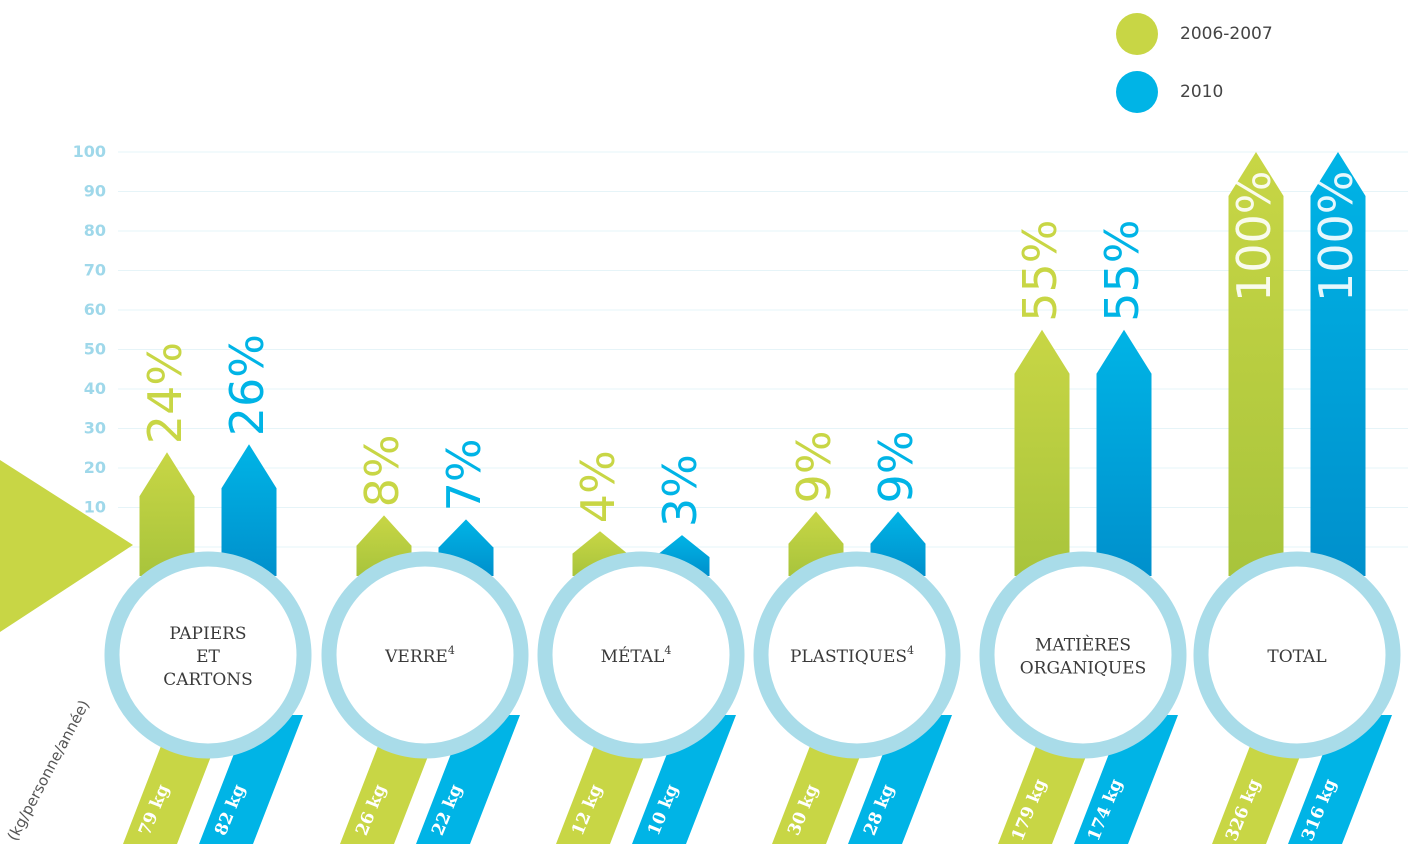 The image size is (1408, 844). What do you see at coordinates (95, 388) in the screenshot?
I see `y-tick-label: 40` at bounding box center [95, 388].